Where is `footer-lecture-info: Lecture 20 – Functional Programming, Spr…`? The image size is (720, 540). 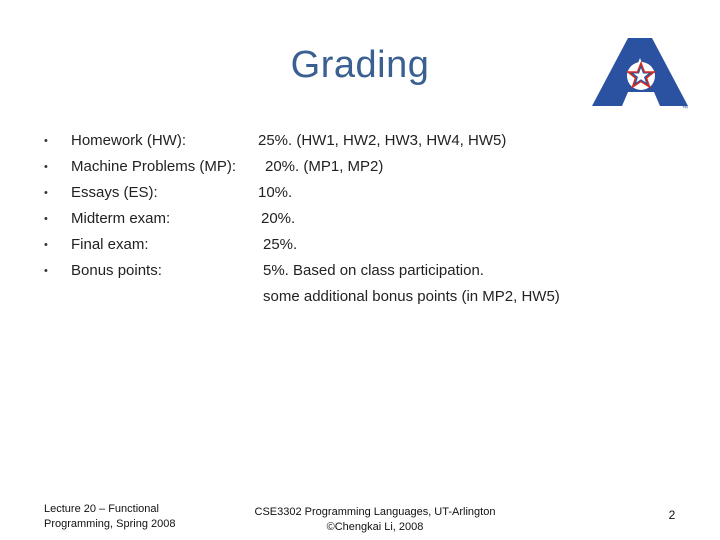
footer-lecture-info: Lecture 20 – Functional Programming, Spr… is located at coordinates (119, 517).